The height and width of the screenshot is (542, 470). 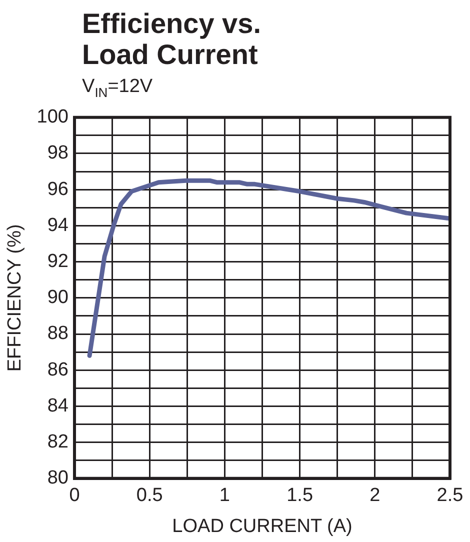 I want to click on y-tick-label: 92, so click(x=57, y=261).